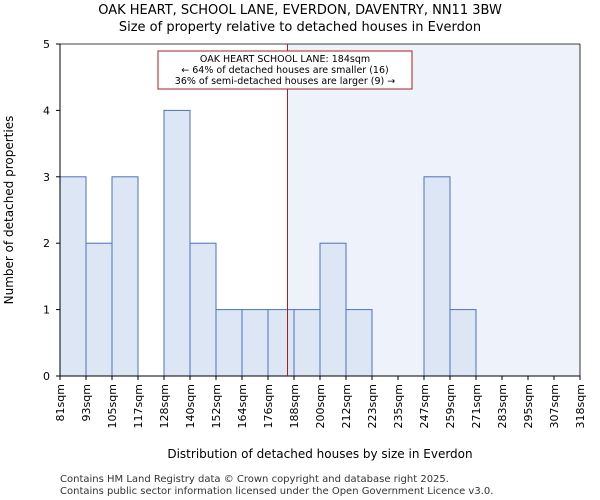 This screenshot has width=600, height=500. What do you see at coordinates (255, 343) in the screenshot?
I see `bar-164sqm` at bounding box center [255, 343].